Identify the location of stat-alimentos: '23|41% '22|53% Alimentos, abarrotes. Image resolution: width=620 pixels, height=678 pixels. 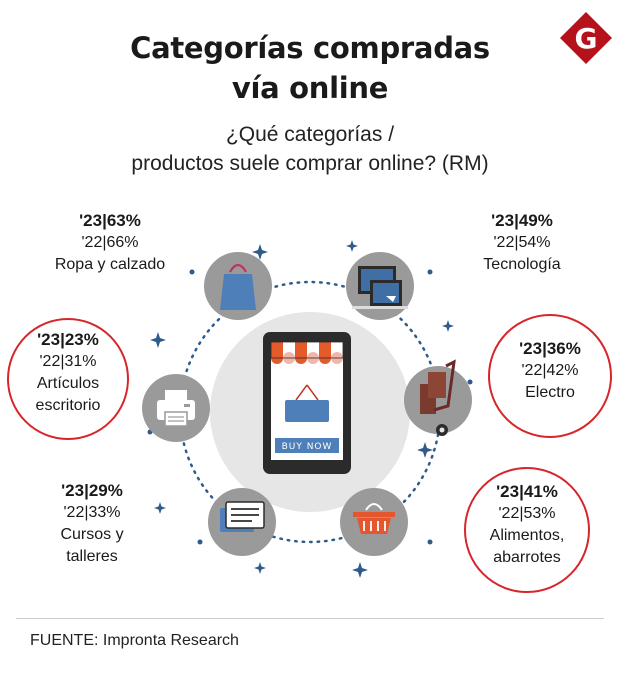
(527, 530).